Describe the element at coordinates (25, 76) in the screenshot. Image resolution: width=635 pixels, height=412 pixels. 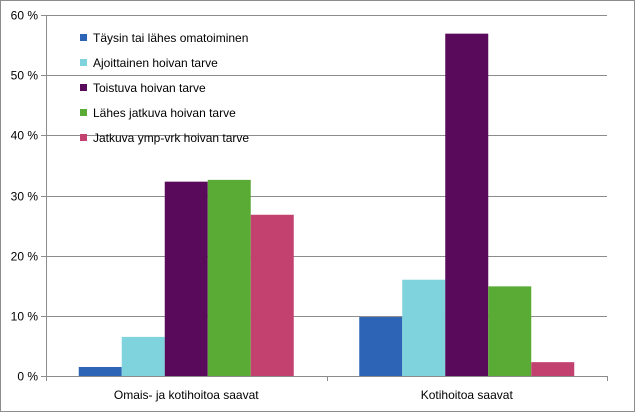
I see `y-tick-label: 50 %` at that location.